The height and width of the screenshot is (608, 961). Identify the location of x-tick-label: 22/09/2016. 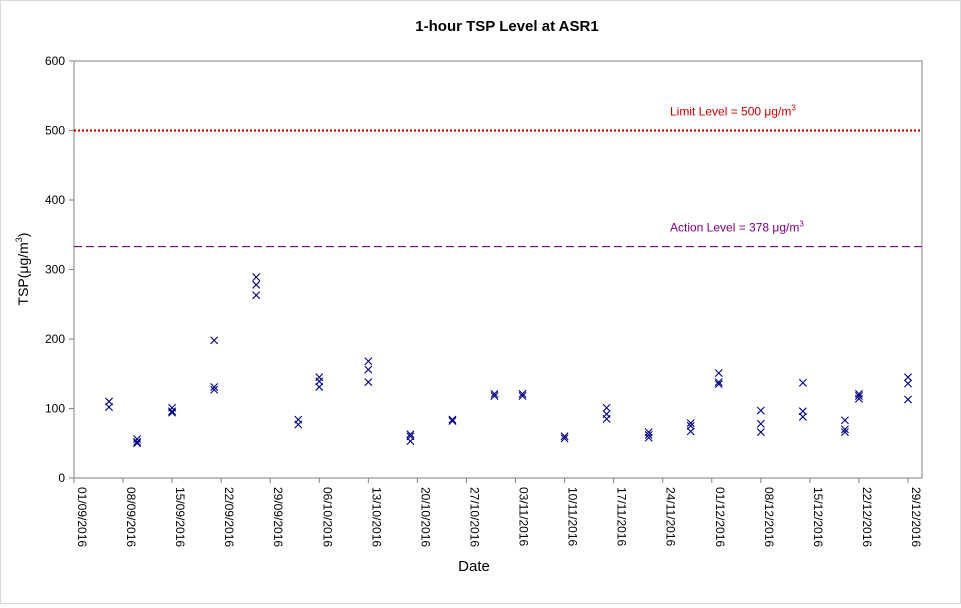
(229, 517).